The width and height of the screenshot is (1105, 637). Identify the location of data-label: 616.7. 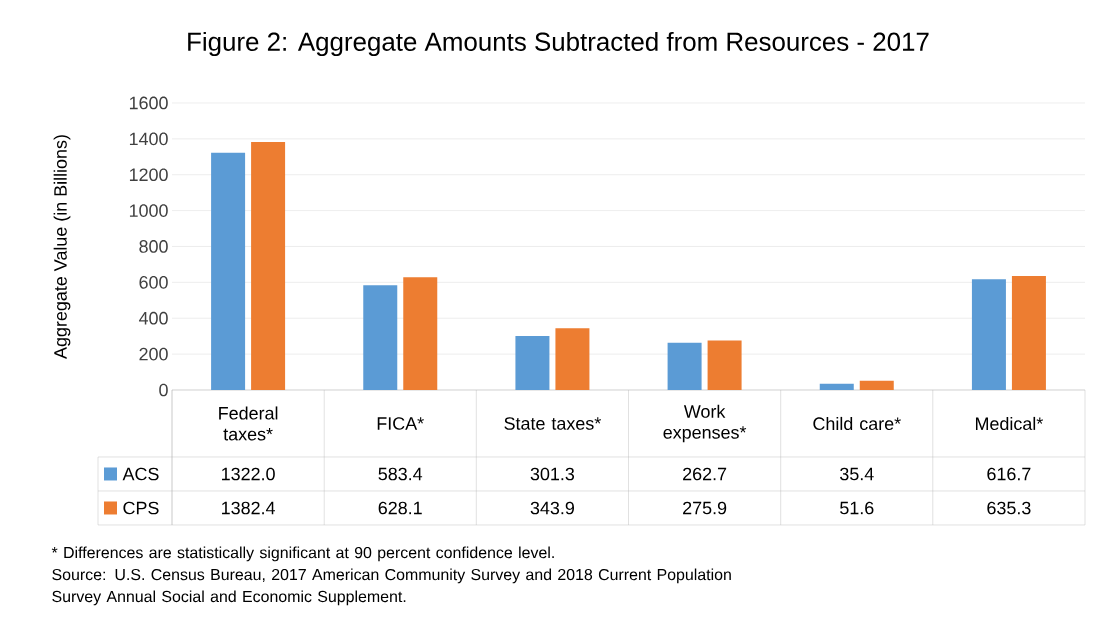
(1009, 474).